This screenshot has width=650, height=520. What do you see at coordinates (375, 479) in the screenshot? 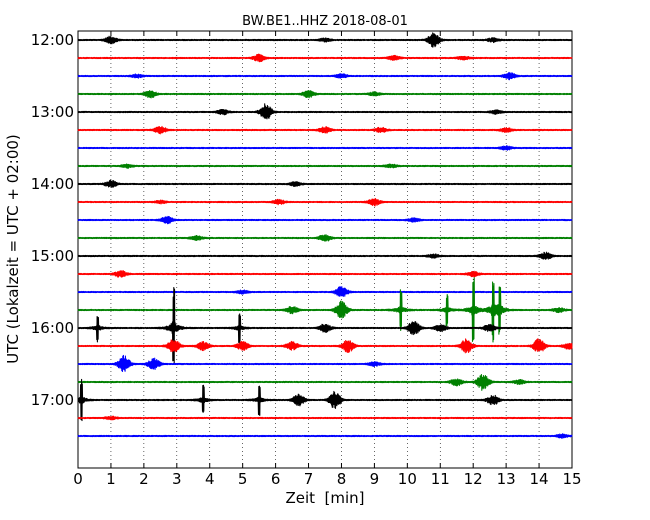
I see `x-tick-label: 9` at bounding box center [375, 479].